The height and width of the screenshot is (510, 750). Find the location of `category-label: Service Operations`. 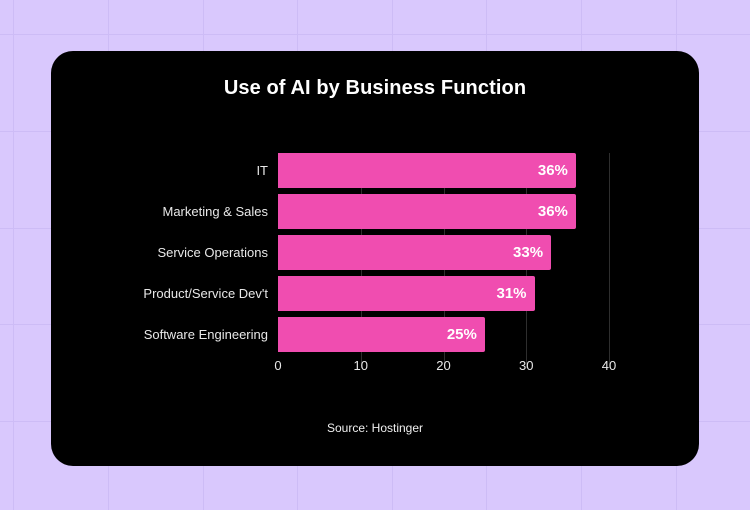

category-label: Service Operations is located at coordinates (212, 252).